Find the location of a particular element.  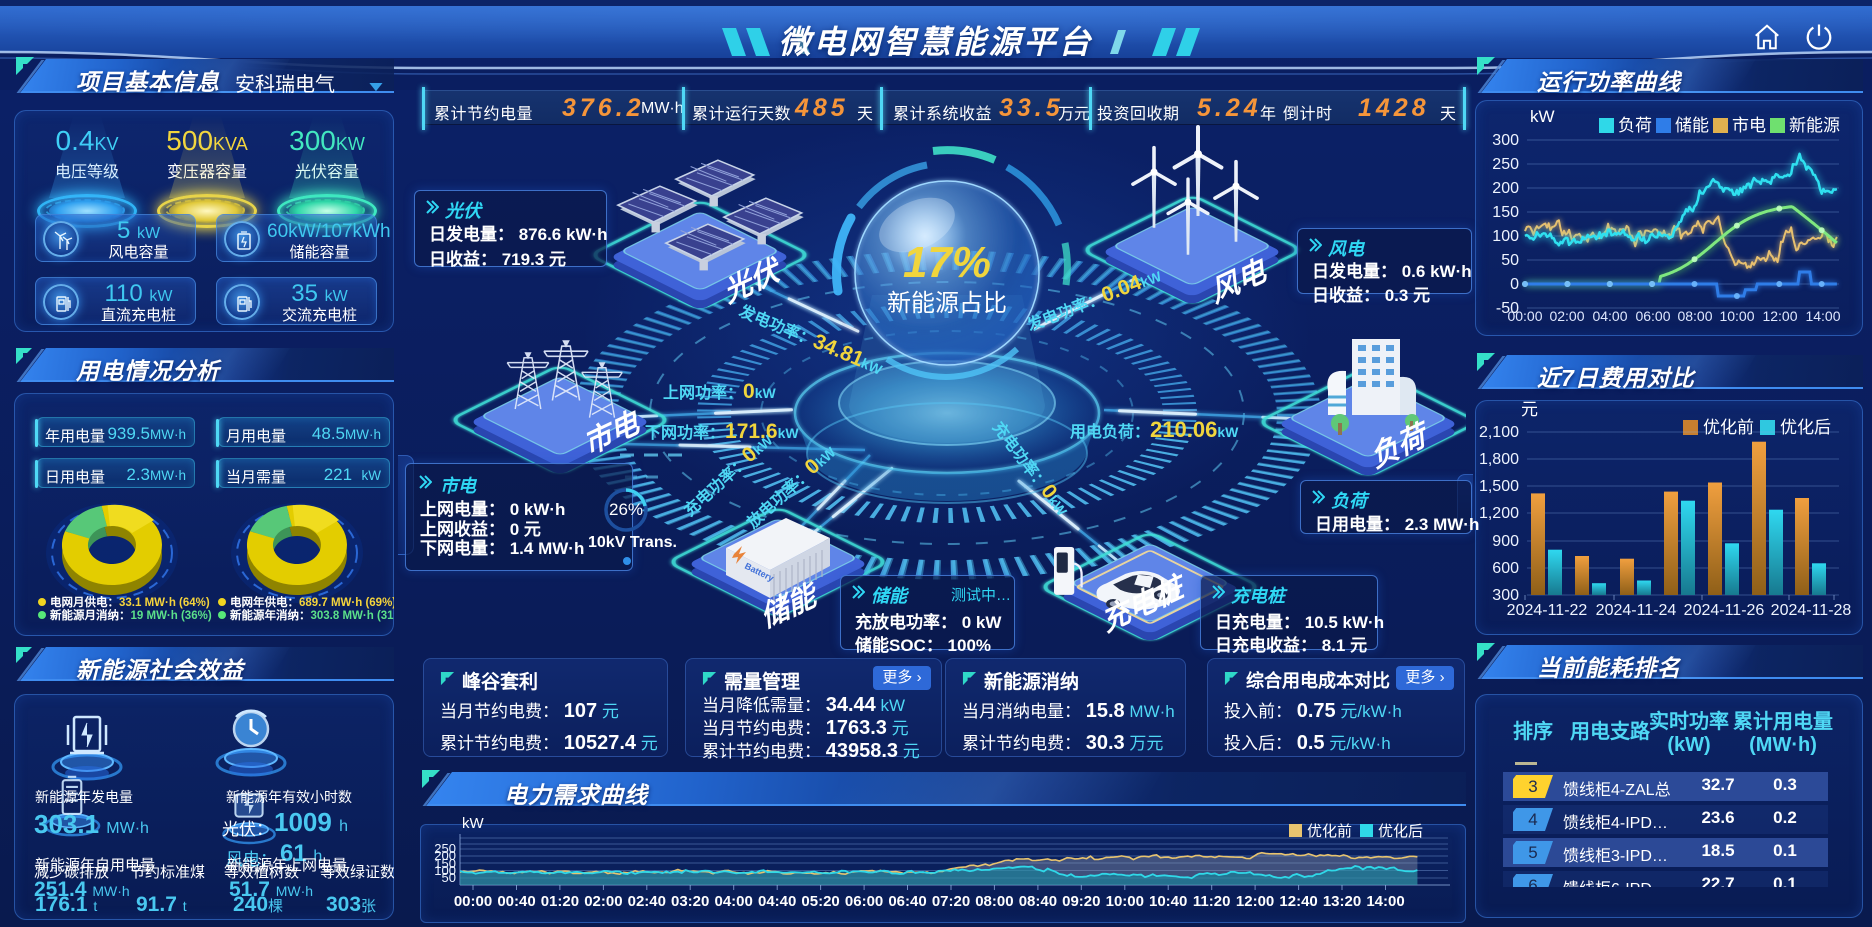

svg-text: 新能源占比 is located at coordinates (947, 303).